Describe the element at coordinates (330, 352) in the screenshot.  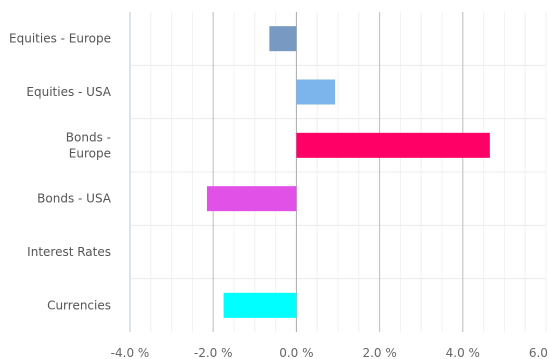
I see `x-axis-tick-labels: -4.0 % -2.0 % 0.0 % 2.0 % 4.0 % 6.0 %` at that location.